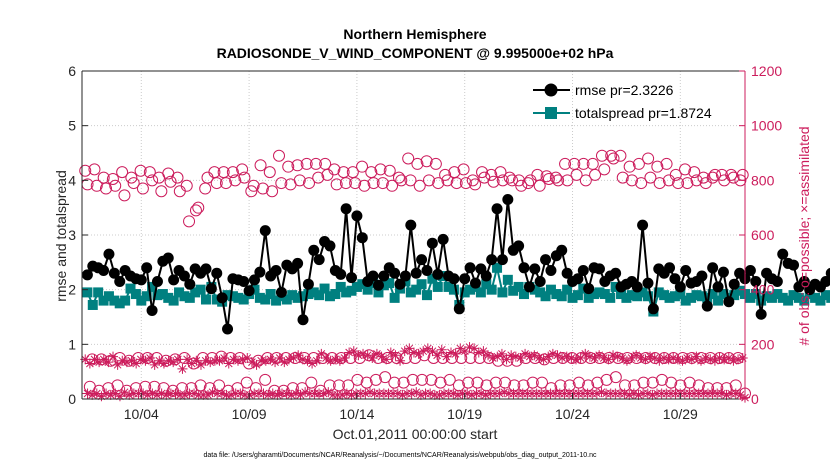  What do you see at coordinates (763, 290) in the screenshot?
I see `y-tick-label-right: 400` at bounding box center [763, 290].